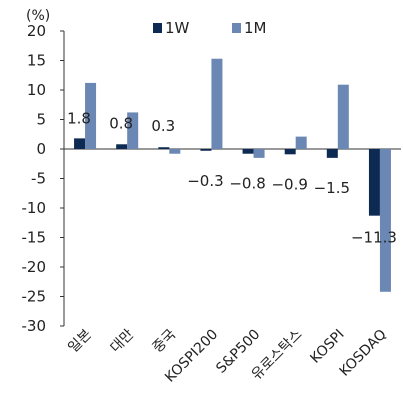  Describe the element at coordinates (177, 28) in the screenshot. I see `legend-label-1w: 1W` at that location.